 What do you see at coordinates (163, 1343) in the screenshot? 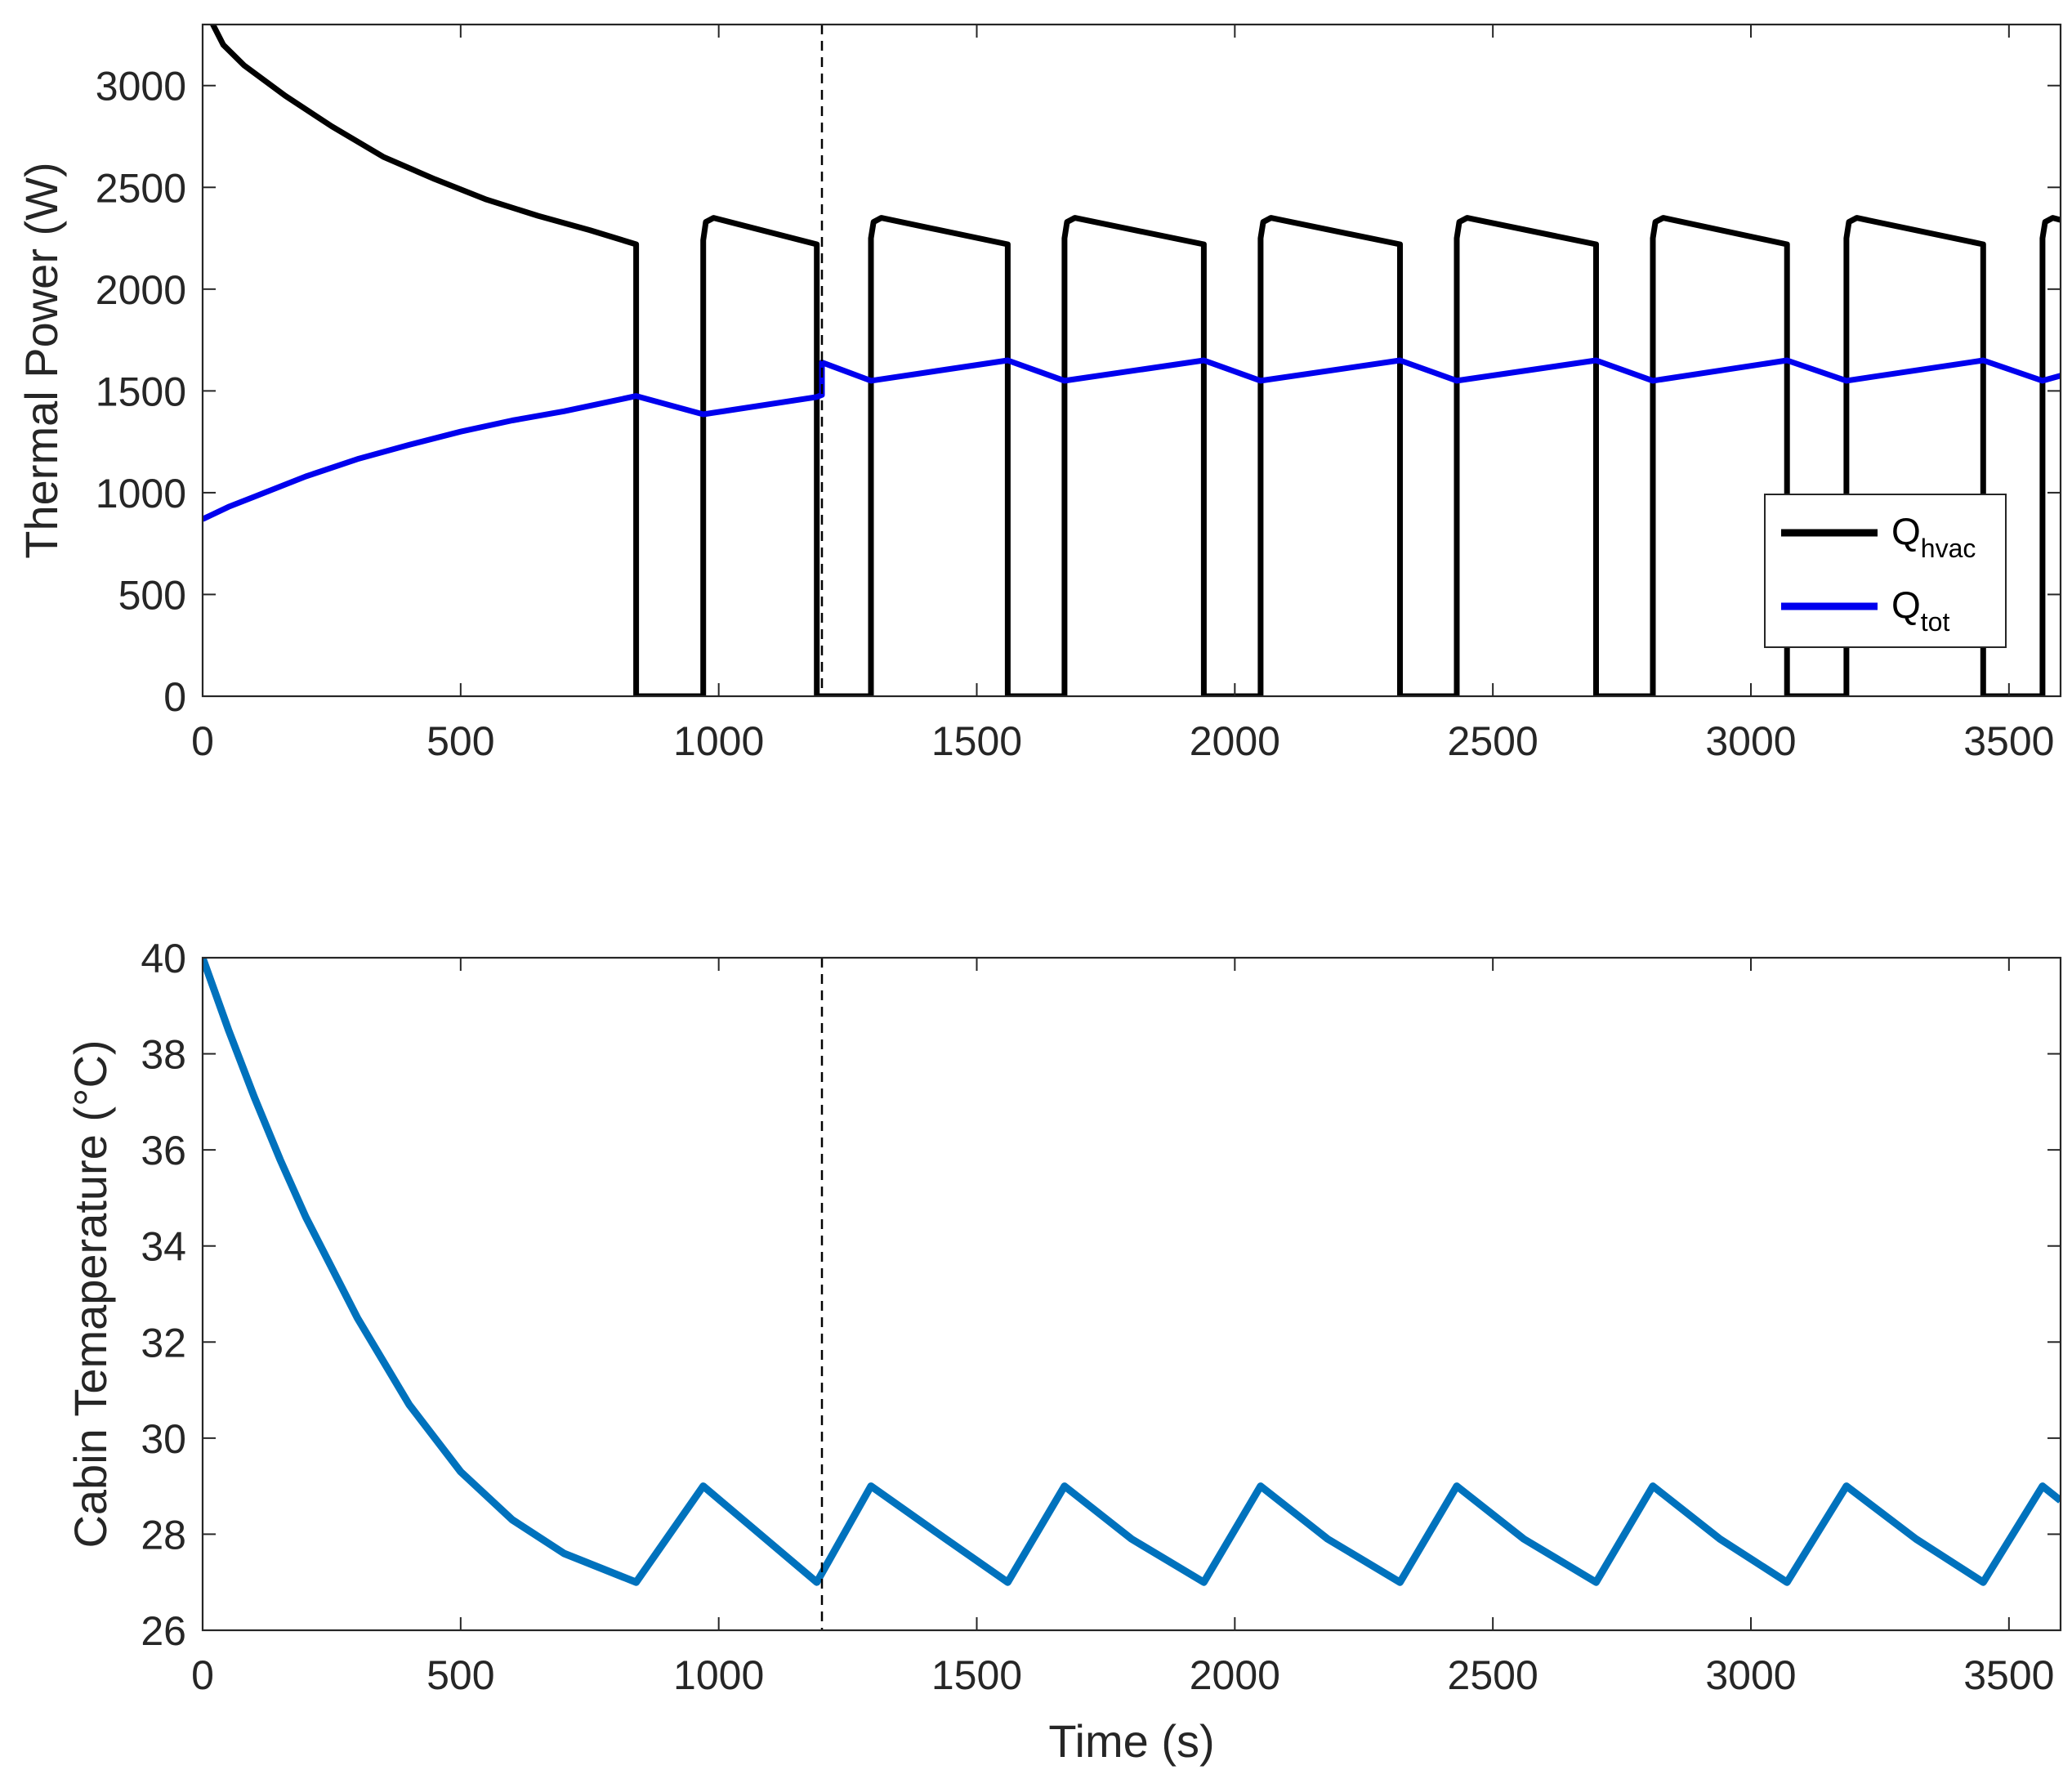
I see `cabin-temperature-y-tick-label: 32` at bounding box center [163, 1343].